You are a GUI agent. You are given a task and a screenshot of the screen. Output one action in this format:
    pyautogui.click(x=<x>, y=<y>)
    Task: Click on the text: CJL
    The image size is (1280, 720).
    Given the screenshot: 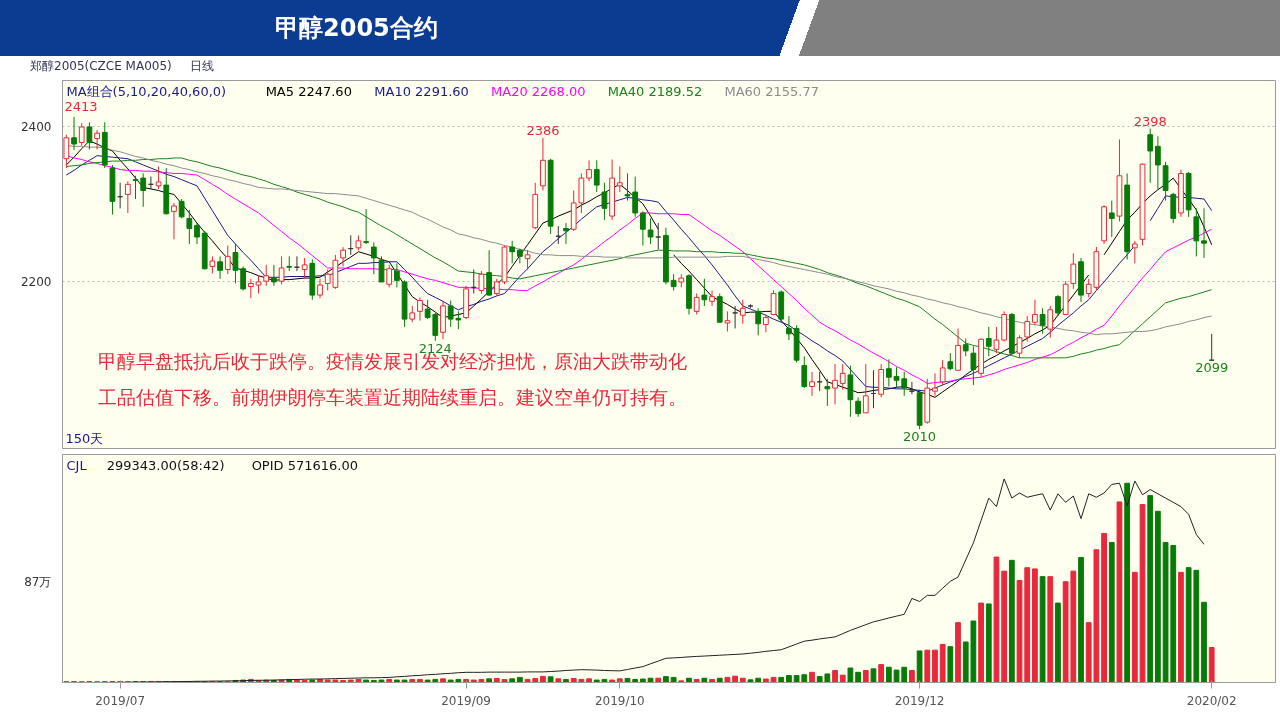 What is the action you would take?
    pyautogui.click(x=77, y=465)
    